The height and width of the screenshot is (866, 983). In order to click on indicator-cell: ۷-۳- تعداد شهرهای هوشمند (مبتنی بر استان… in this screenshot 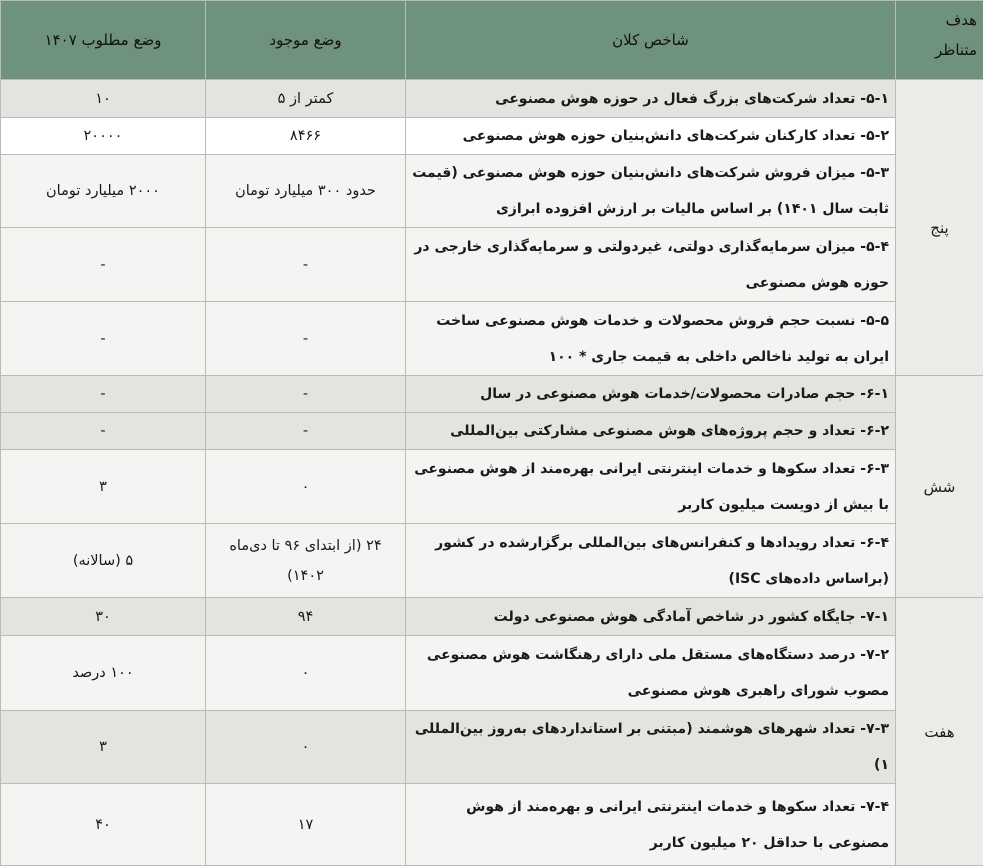, I will do `click(651, 747)`.